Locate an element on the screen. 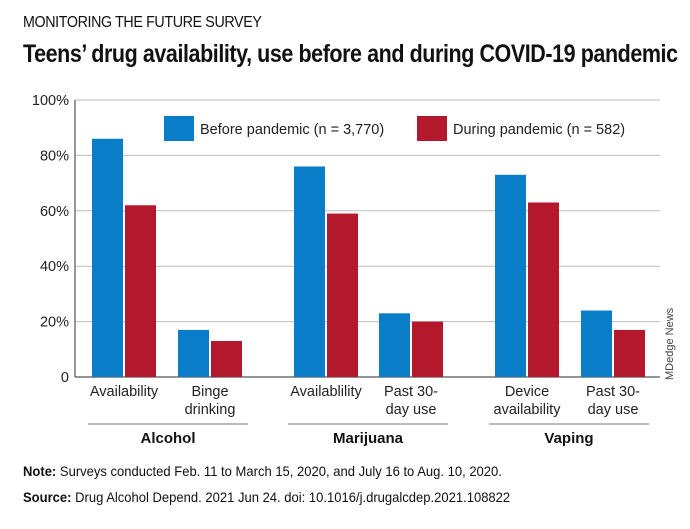 The height and width of the screenshot is (529, 690). group-label: Vaping is located at coordinates (568, 438).